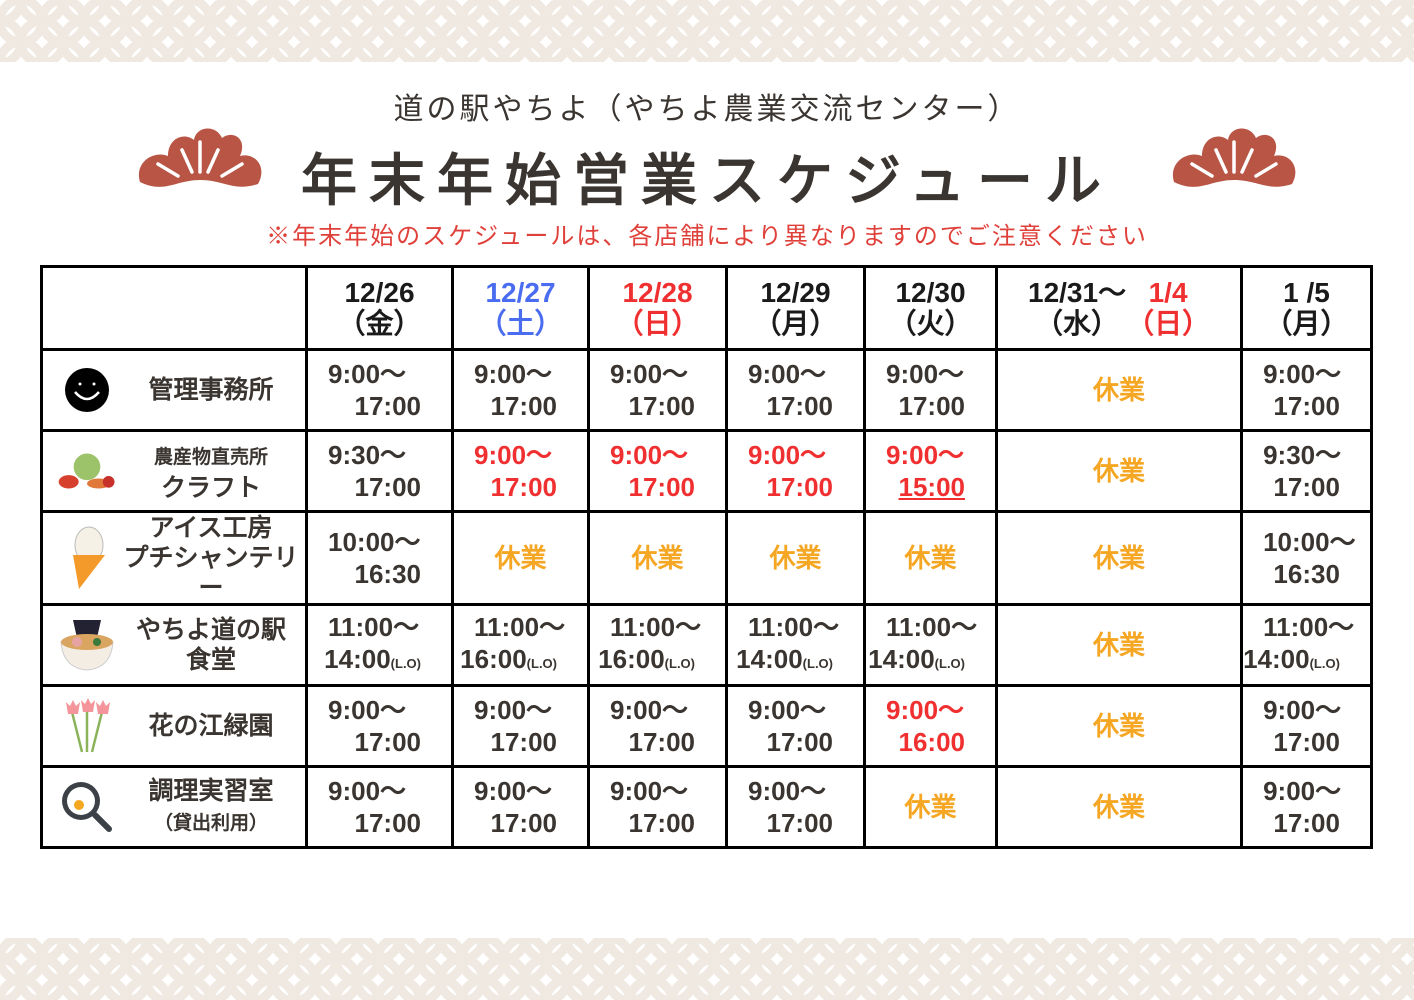  I want to click on close-time: 16:30, so click(388, 574).